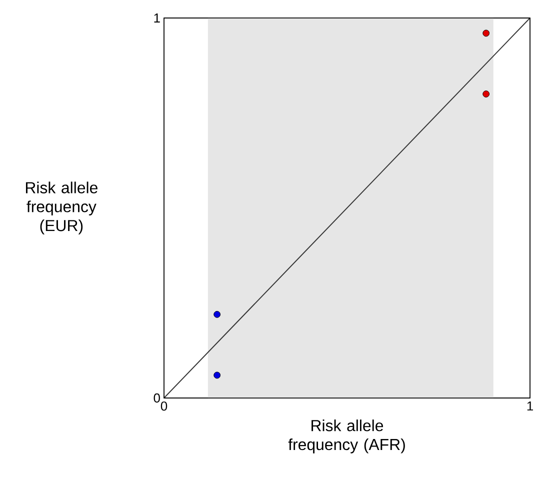  Describe the element at coordinates (346, 437) in the screenshot. I see `x-axis-title: Risk allele frequency (AFR)` at that location.